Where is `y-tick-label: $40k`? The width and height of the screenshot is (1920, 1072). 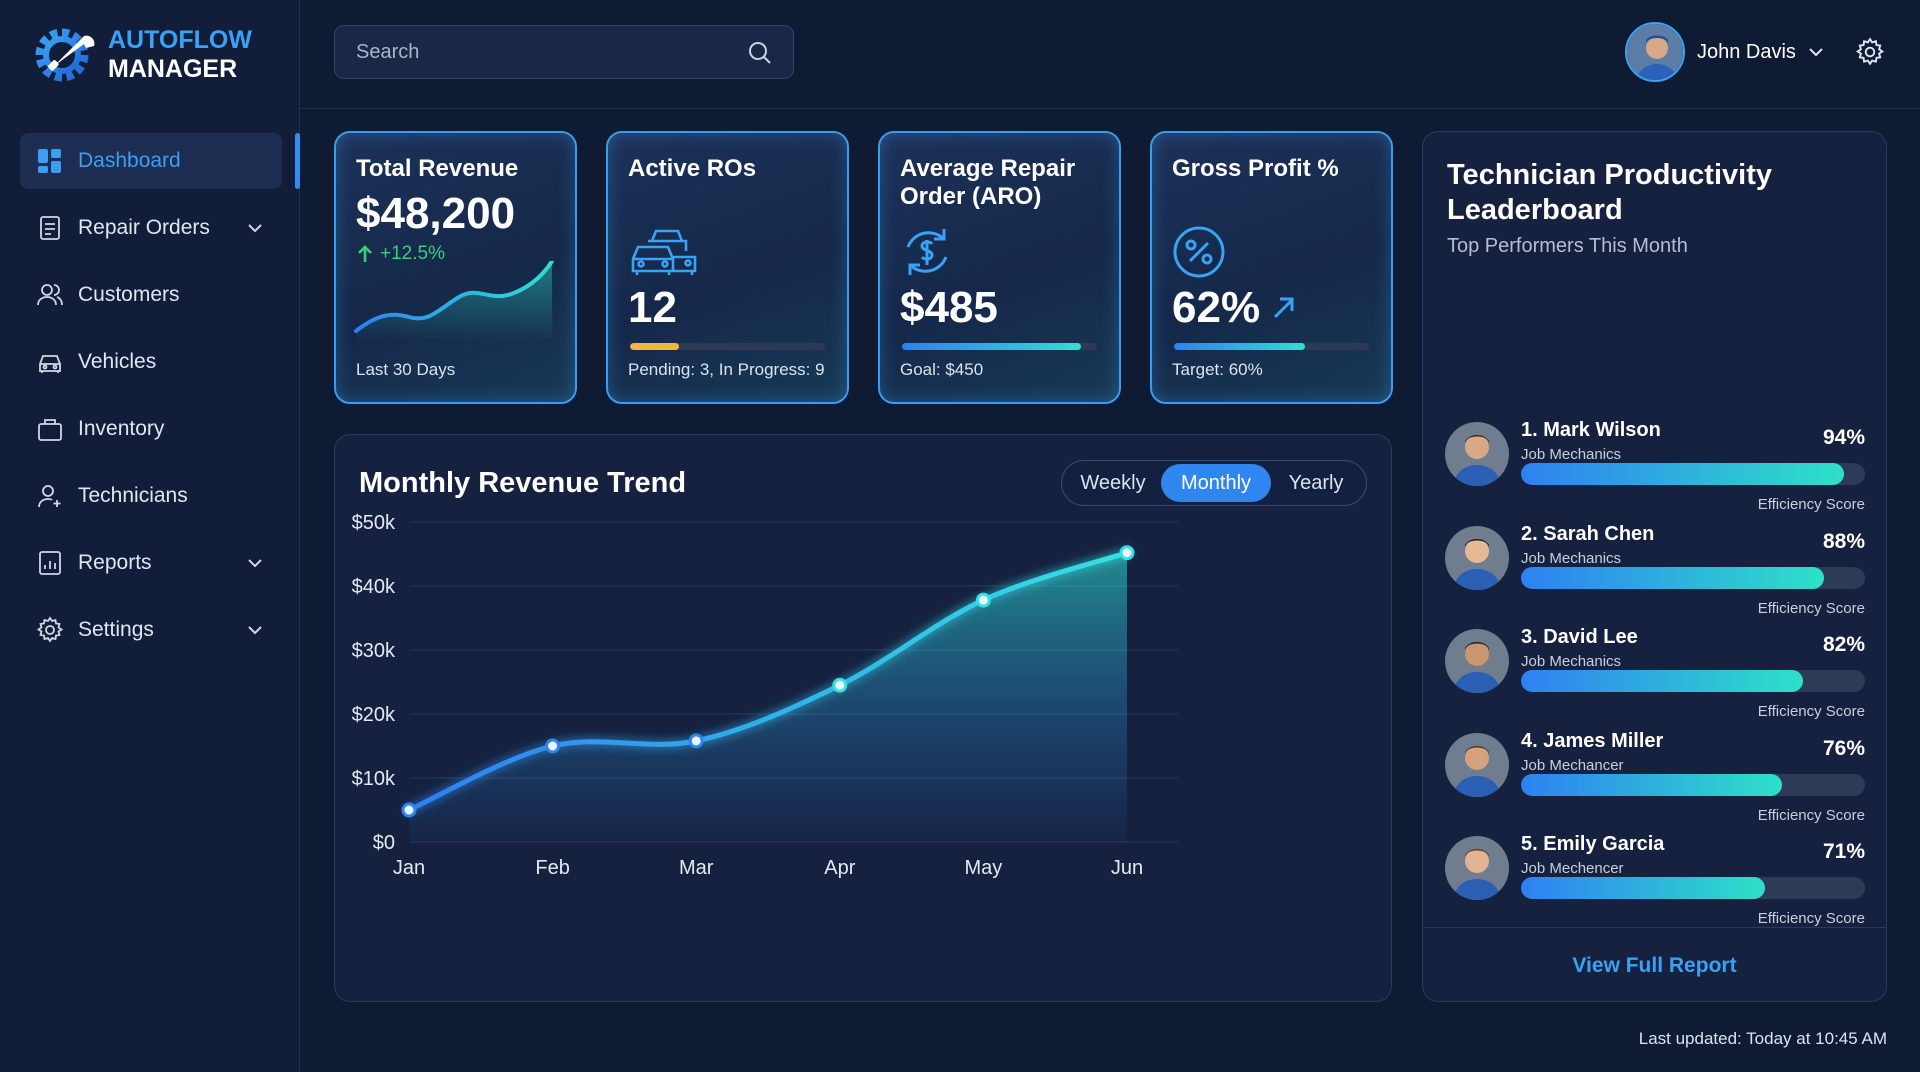 y-tick-label: $40k is located at coordinates (374, 587).